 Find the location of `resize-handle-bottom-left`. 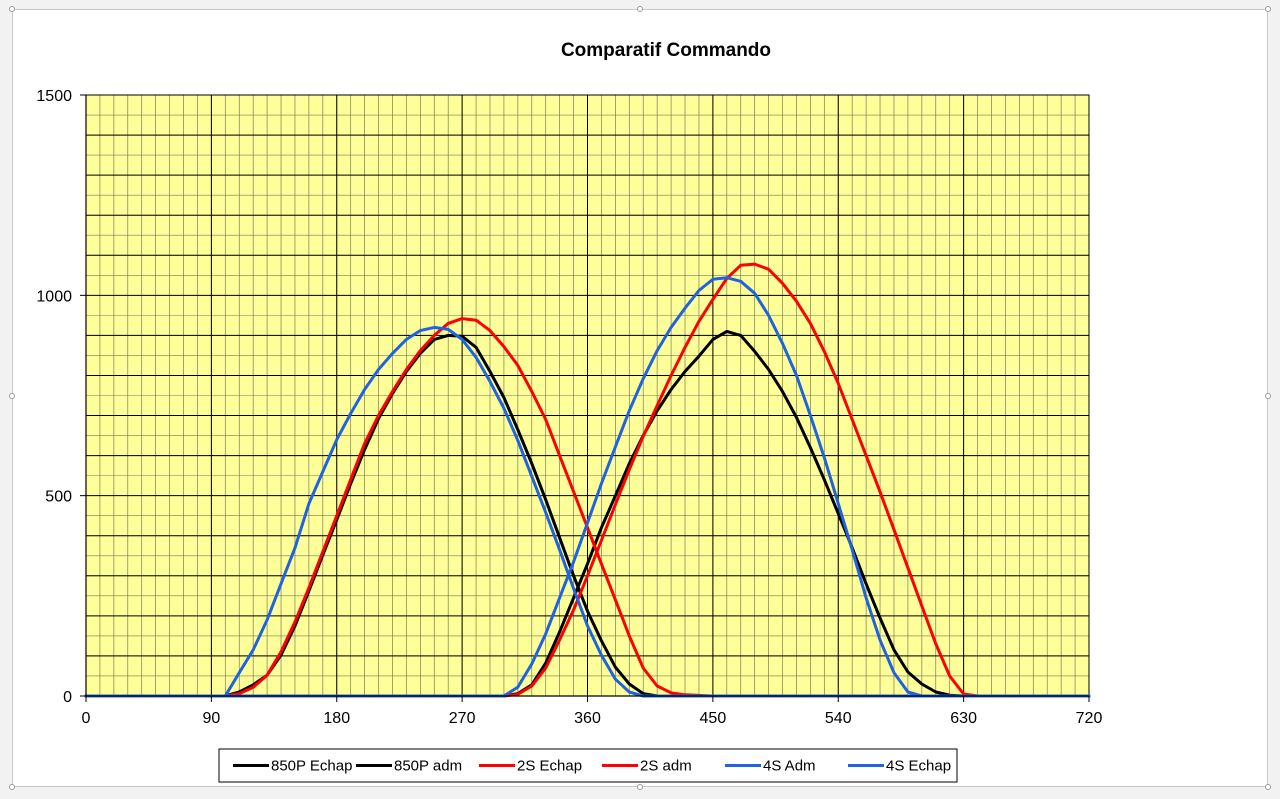

resize-handle-bottom-left is located at coordinates (12, 787).